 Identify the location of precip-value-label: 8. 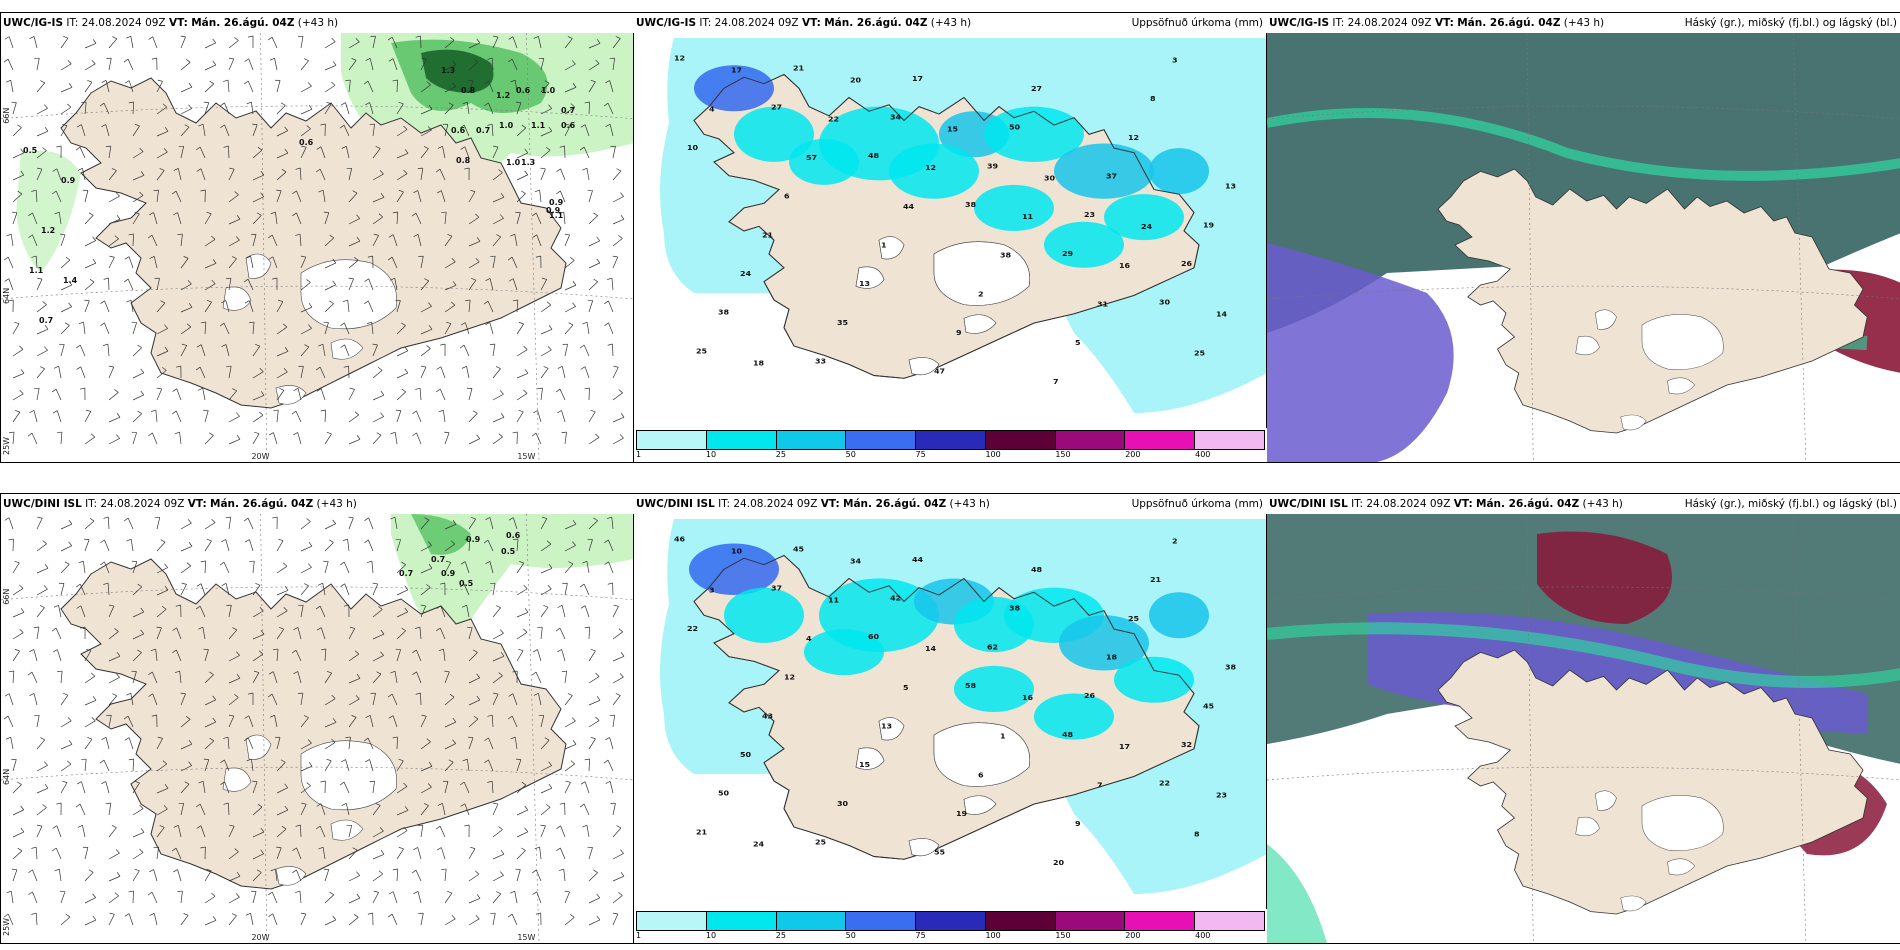
(1153, 98).